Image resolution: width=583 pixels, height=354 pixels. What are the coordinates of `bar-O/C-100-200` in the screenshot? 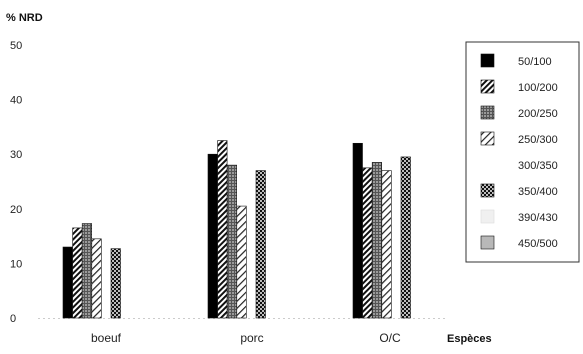 It's located at (367, 243).